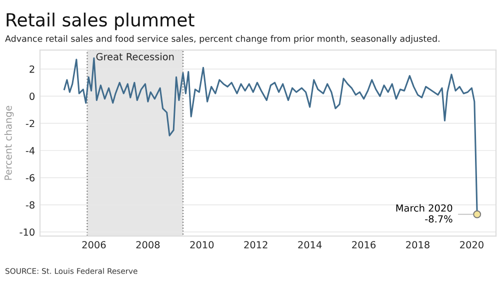 This screenshot has height=281, width=500. What do you see at coordinates (310, 244) in the screenshot?
I see `x-tick-label: 2014` at bounding box center [310, 244].